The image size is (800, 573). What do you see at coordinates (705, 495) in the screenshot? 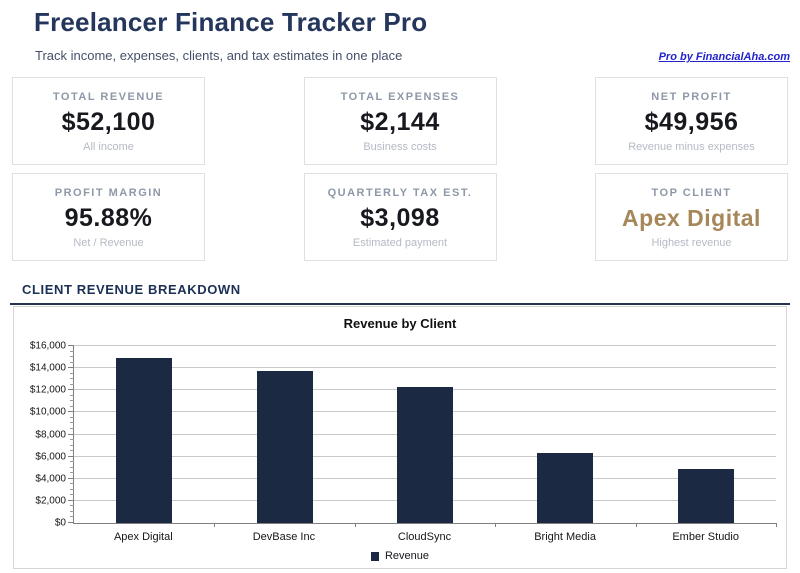
I see `bar-ember-studio` at bounding box center [705, 495].